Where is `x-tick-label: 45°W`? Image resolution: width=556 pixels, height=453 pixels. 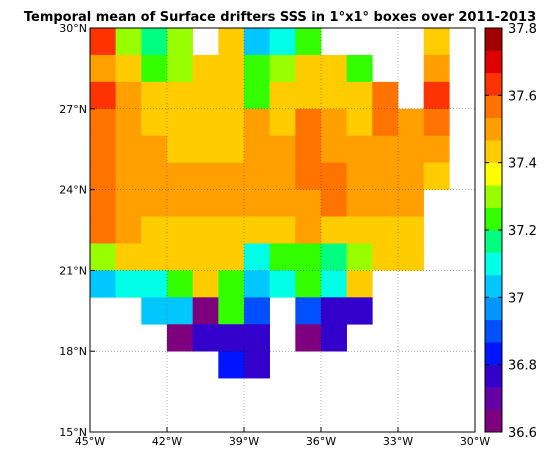
x-tick-label: 45°W is located at coordinates (90, 441).